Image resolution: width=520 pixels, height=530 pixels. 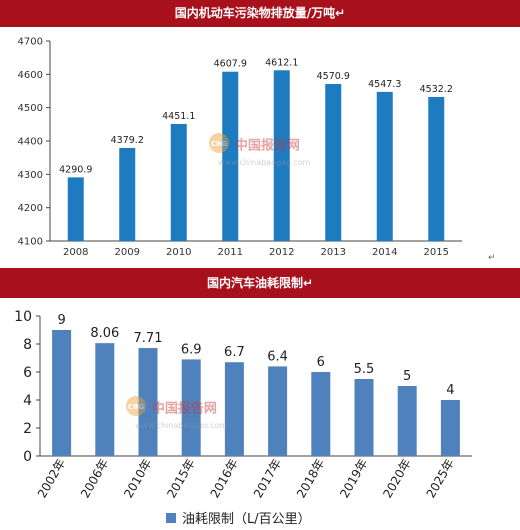 What do you see at coordinates (148, 338) in the screenshot?
I see `data-label: 7.71` at bounding box center [148, 338].